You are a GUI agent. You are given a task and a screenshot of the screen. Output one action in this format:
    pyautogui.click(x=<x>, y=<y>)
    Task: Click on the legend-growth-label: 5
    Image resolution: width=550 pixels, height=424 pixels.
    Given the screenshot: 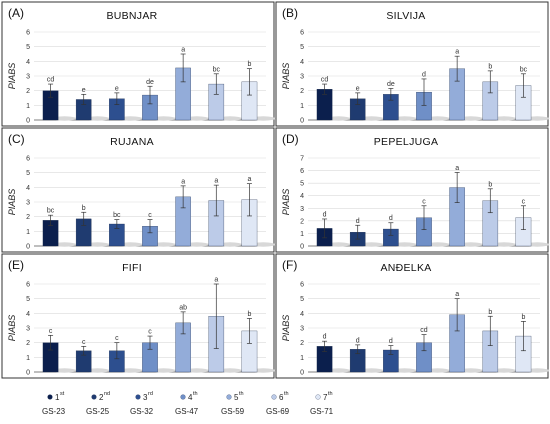 What is the action you would take?
    pyautogui.click(x=236, y=397)
    